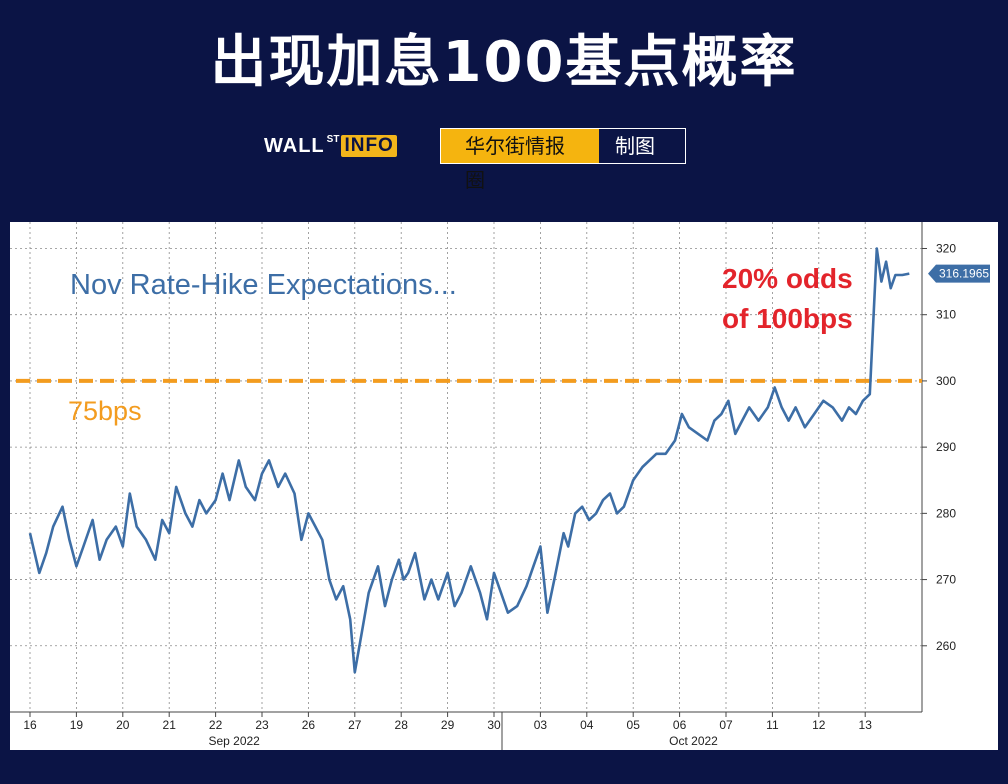 Image resolution: width=1008 pixels, height=784 pixels. What do you see at coordinates (946, 646) in the screenshot?
I see `y-tick-label: 260` at bounding box center [946, 646].